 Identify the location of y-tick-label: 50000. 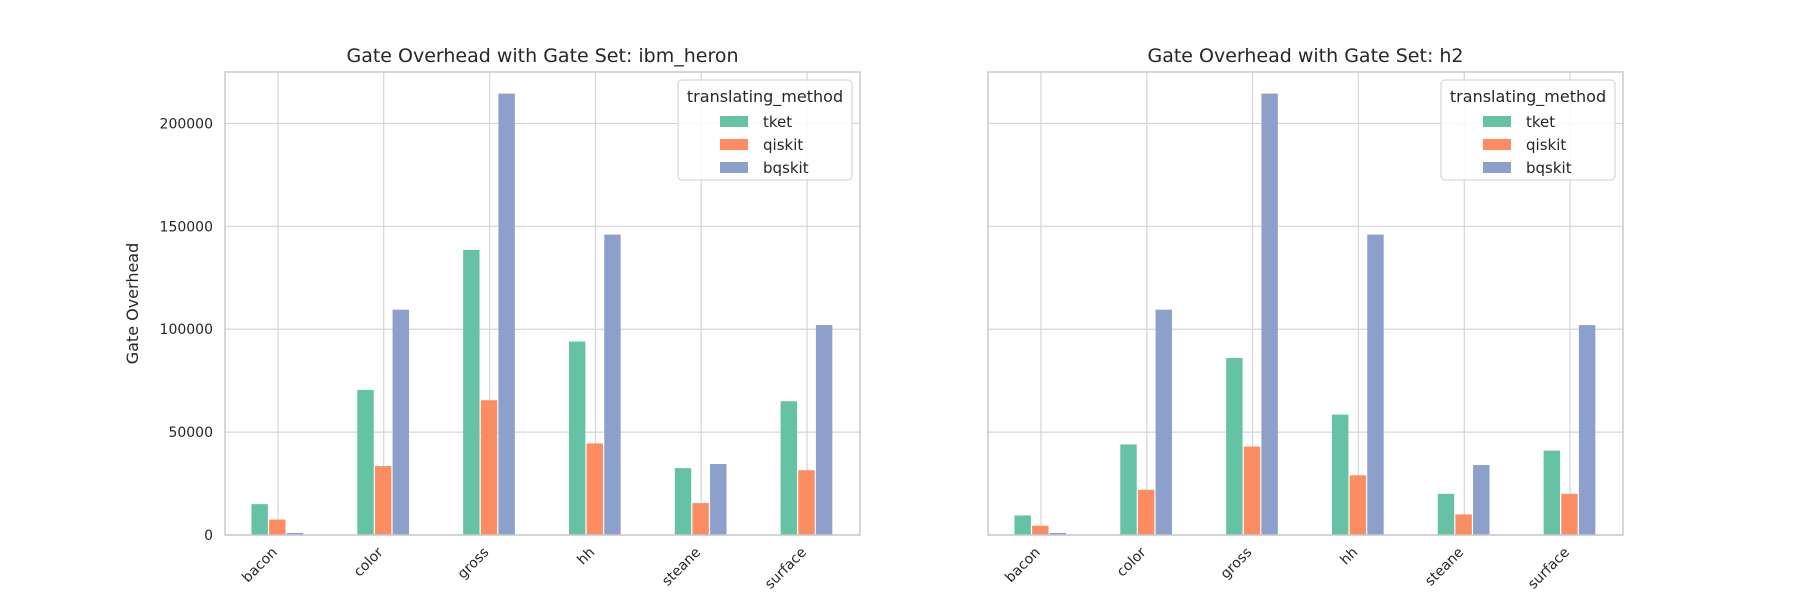
(190, 433).